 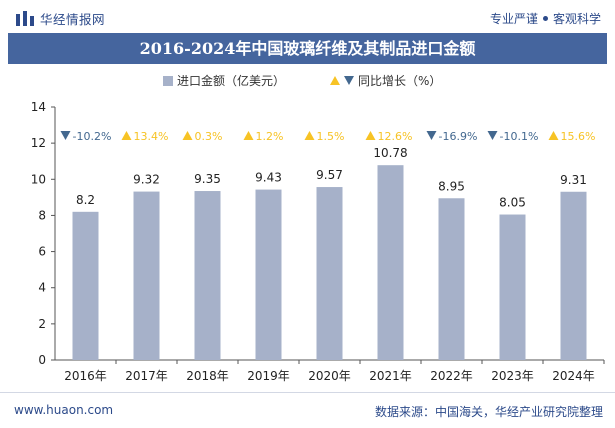 What do you see at coordinates (270, 136) in the screenshot?
I see `growth-label: 1.2%` at bounding box center [270, 136].